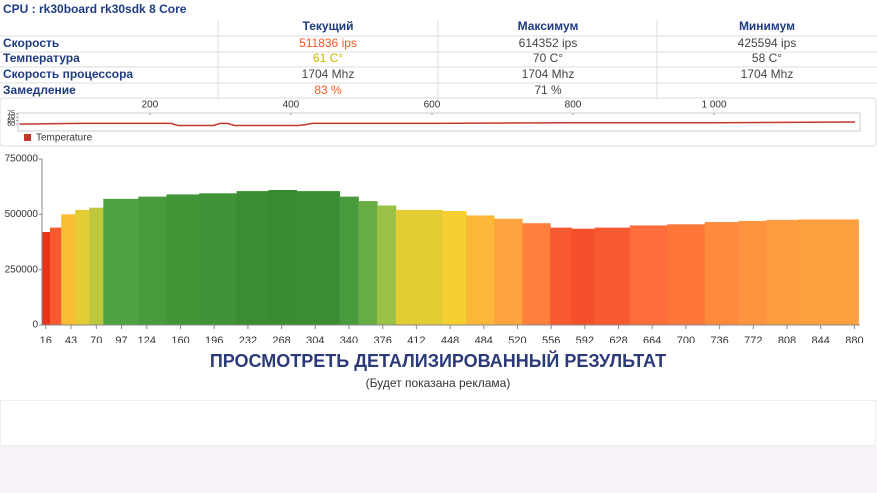 This screenshot has height=493, width=877. Describe the element at coordinates (150, 105) in the screenshot. I see `x-tick-label: 200` at that location.